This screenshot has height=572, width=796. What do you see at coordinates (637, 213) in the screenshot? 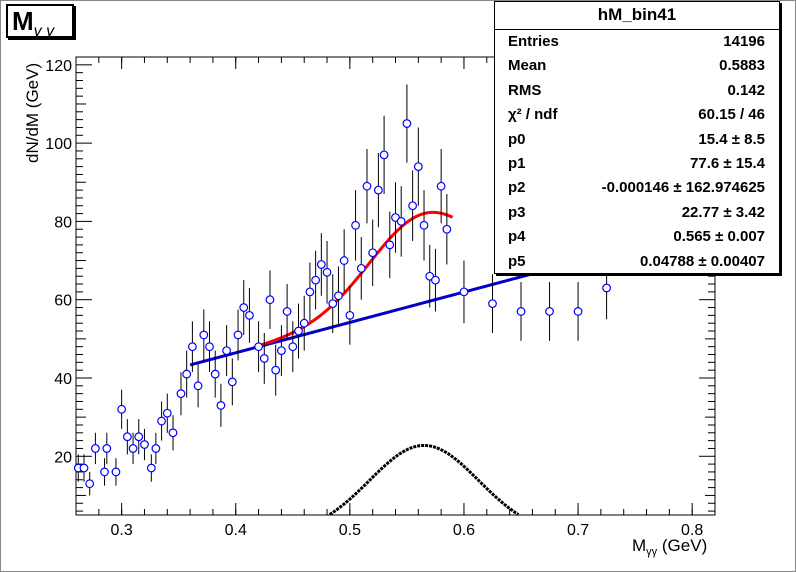
I see `stats-row: p3 22.77 ± 3.42` at bounding box center [637, 213].